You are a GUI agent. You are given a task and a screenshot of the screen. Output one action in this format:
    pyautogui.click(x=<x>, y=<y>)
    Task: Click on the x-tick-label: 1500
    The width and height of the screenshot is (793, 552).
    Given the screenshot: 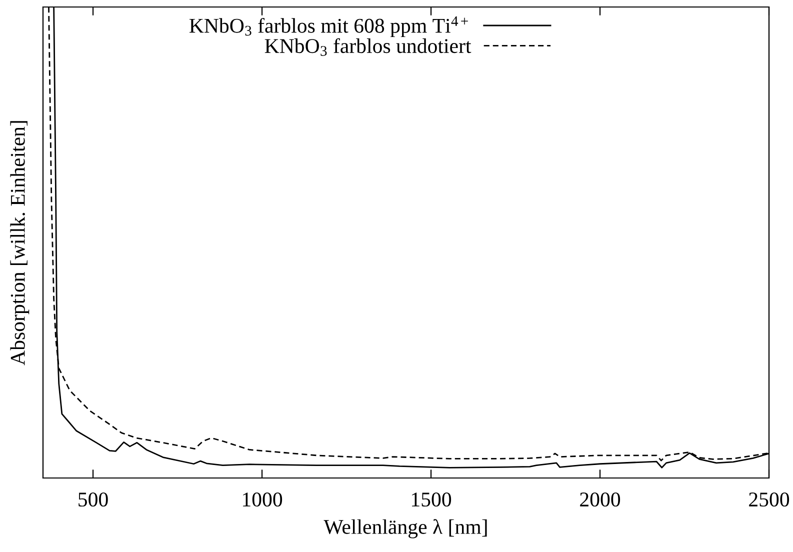 What is the action you would take?
    pyautogui.click(x=432, y=499)
    